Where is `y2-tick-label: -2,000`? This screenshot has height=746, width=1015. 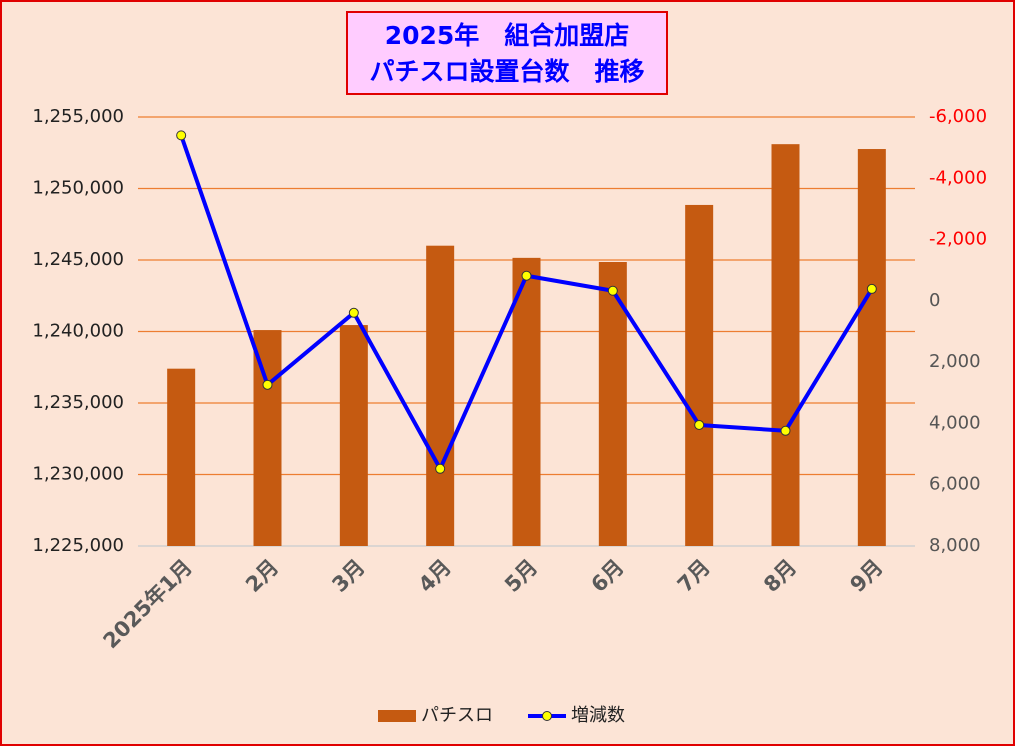
y2-tick-label: -2,000 is located at coordinates (958, 239).